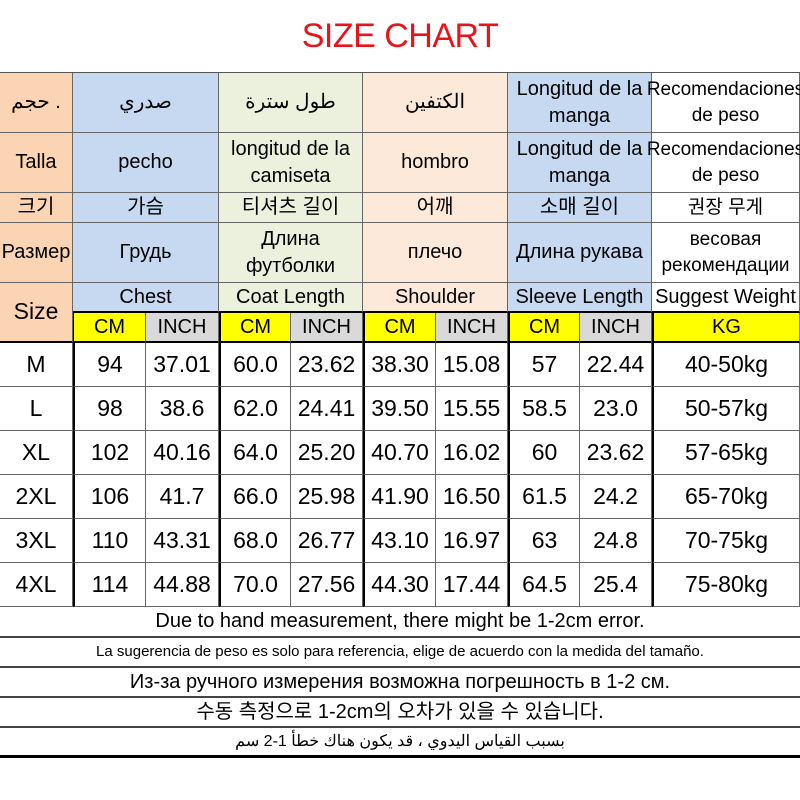 The width and height of the screenshot is (800, 800). I want to click on size-label: 2XL, so click(36, 497).